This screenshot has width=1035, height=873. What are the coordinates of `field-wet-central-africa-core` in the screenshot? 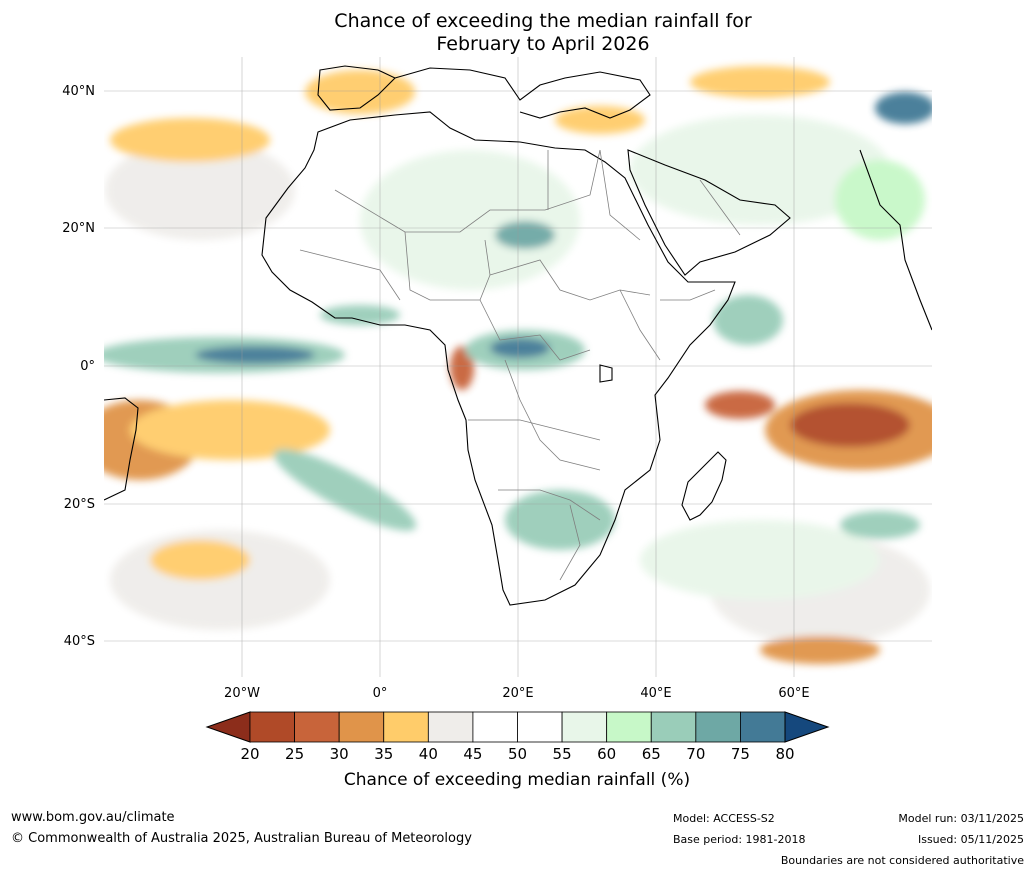 It's located at (520, 348).